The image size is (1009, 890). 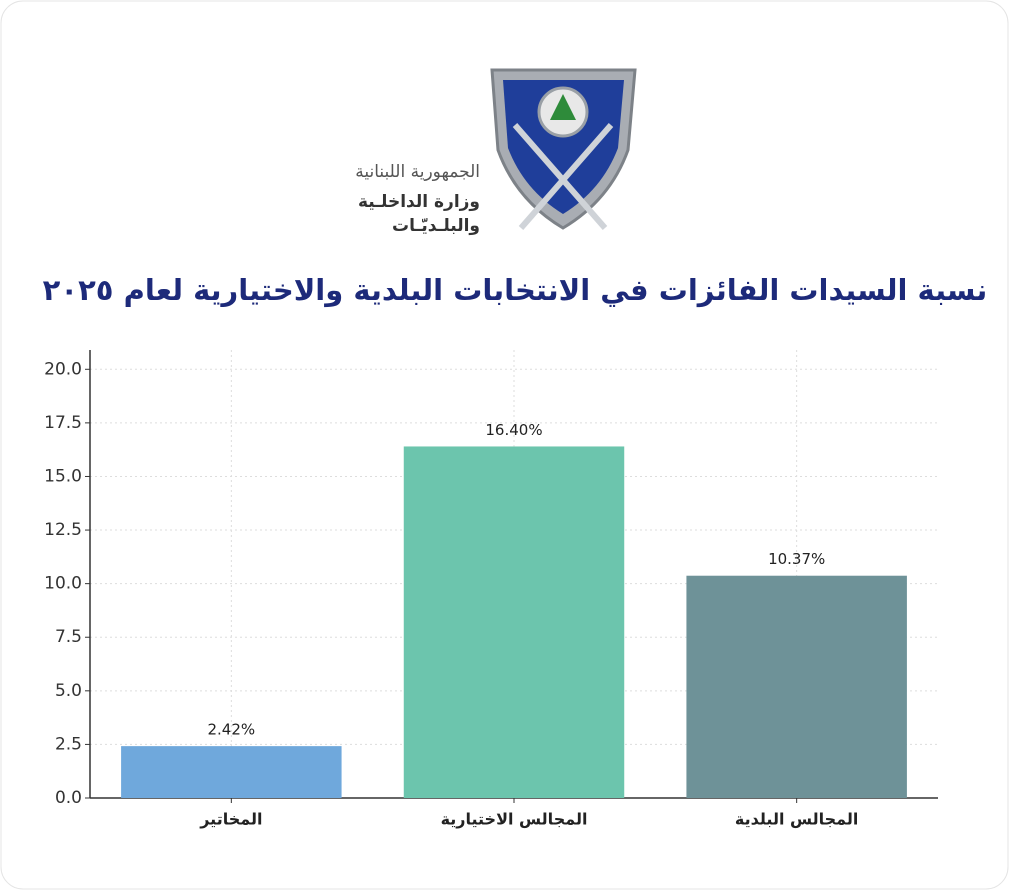 What do you see at coordinates (796, 559) in the screenshot?
I see `value-label: 10.37%` at bounding box center [796, 559].